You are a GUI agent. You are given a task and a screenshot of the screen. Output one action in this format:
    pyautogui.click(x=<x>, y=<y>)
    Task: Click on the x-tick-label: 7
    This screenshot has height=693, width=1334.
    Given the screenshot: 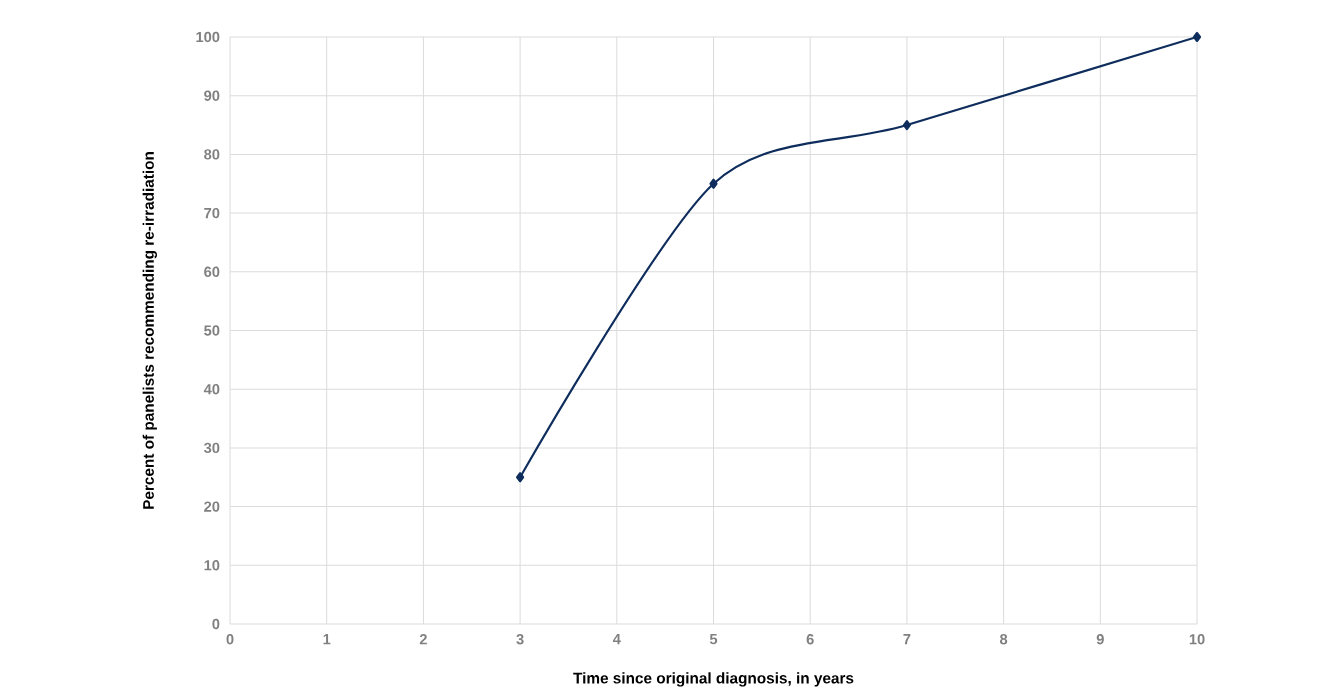 What is the action you would take?
    pyautogui.click(x=907, y=639)
    